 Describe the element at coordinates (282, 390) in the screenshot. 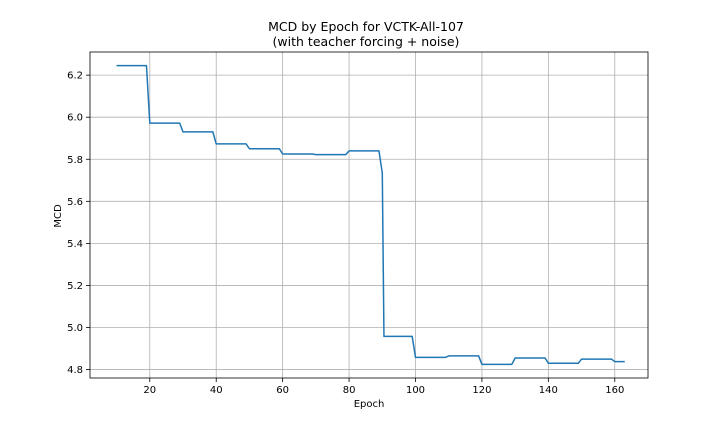

I see `x-tick-label: 60` at that location.